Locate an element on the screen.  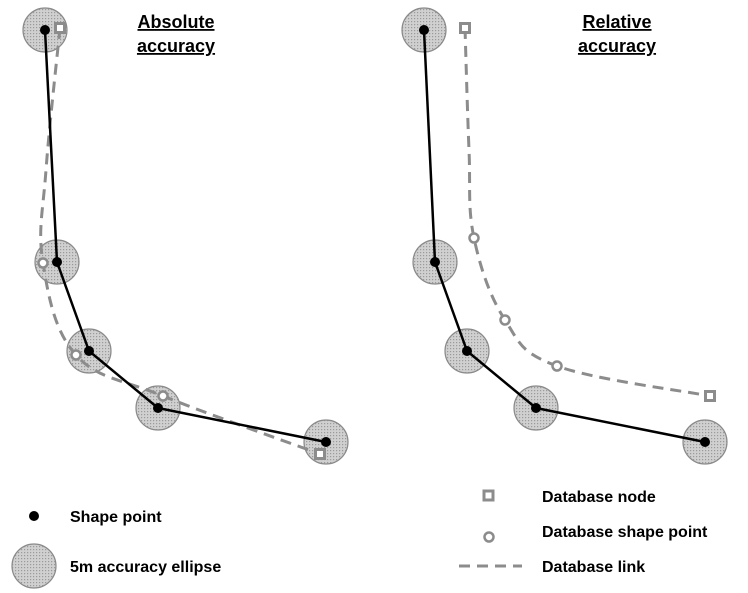
legend-database-shape-point-label: Database shape point is located at coordinates (625, 532).